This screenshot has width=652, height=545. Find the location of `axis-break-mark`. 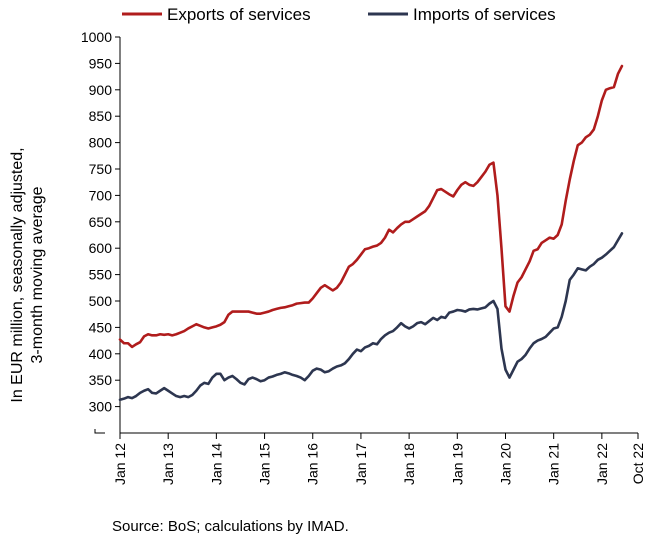

axis-break-mark is located at coordinates (99, 431).